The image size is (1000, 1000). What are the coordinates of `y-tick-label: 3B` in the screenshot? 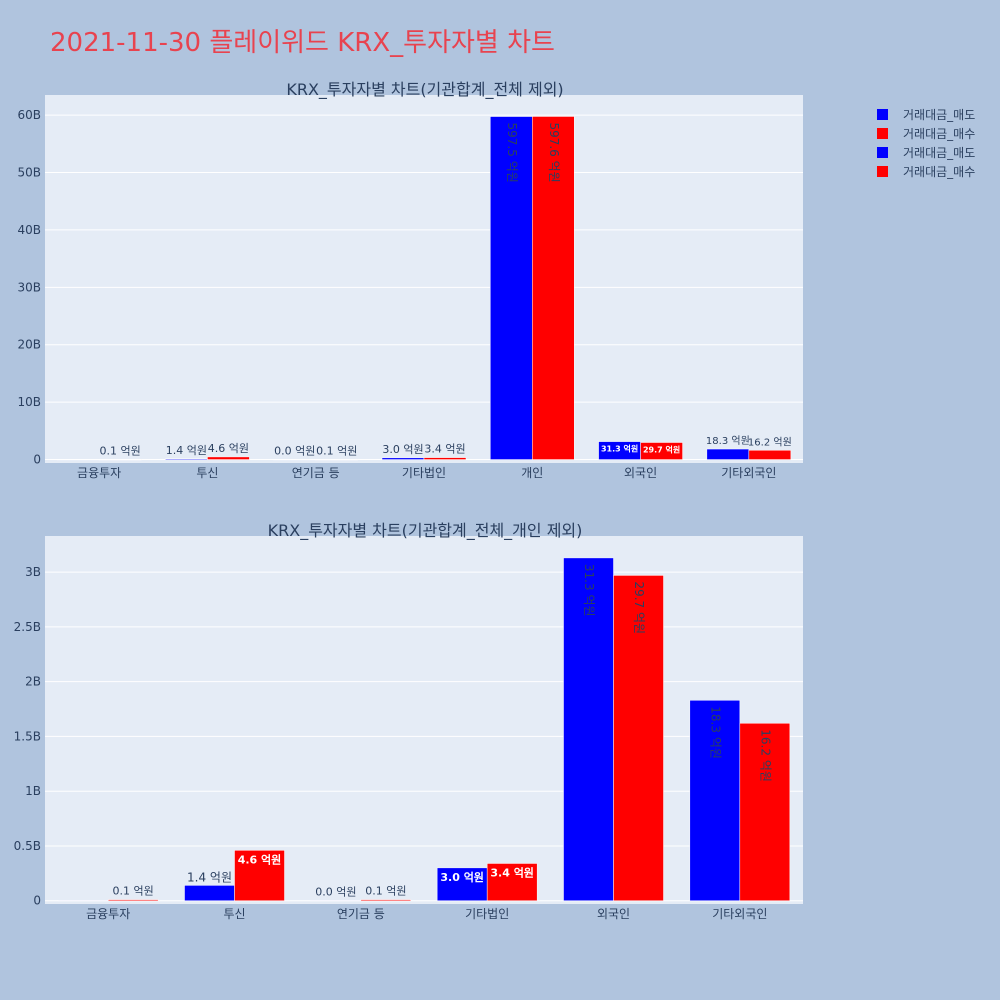 It's located at (33, 572).